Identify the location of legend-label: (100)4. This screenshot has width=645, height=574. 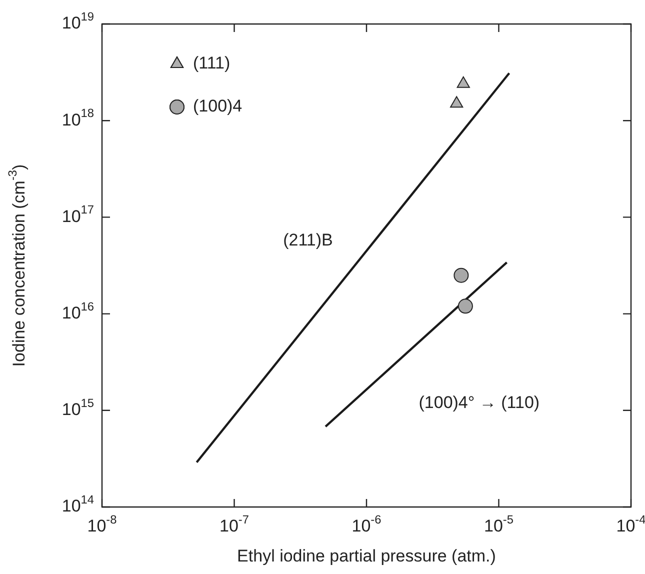
(217, 106).